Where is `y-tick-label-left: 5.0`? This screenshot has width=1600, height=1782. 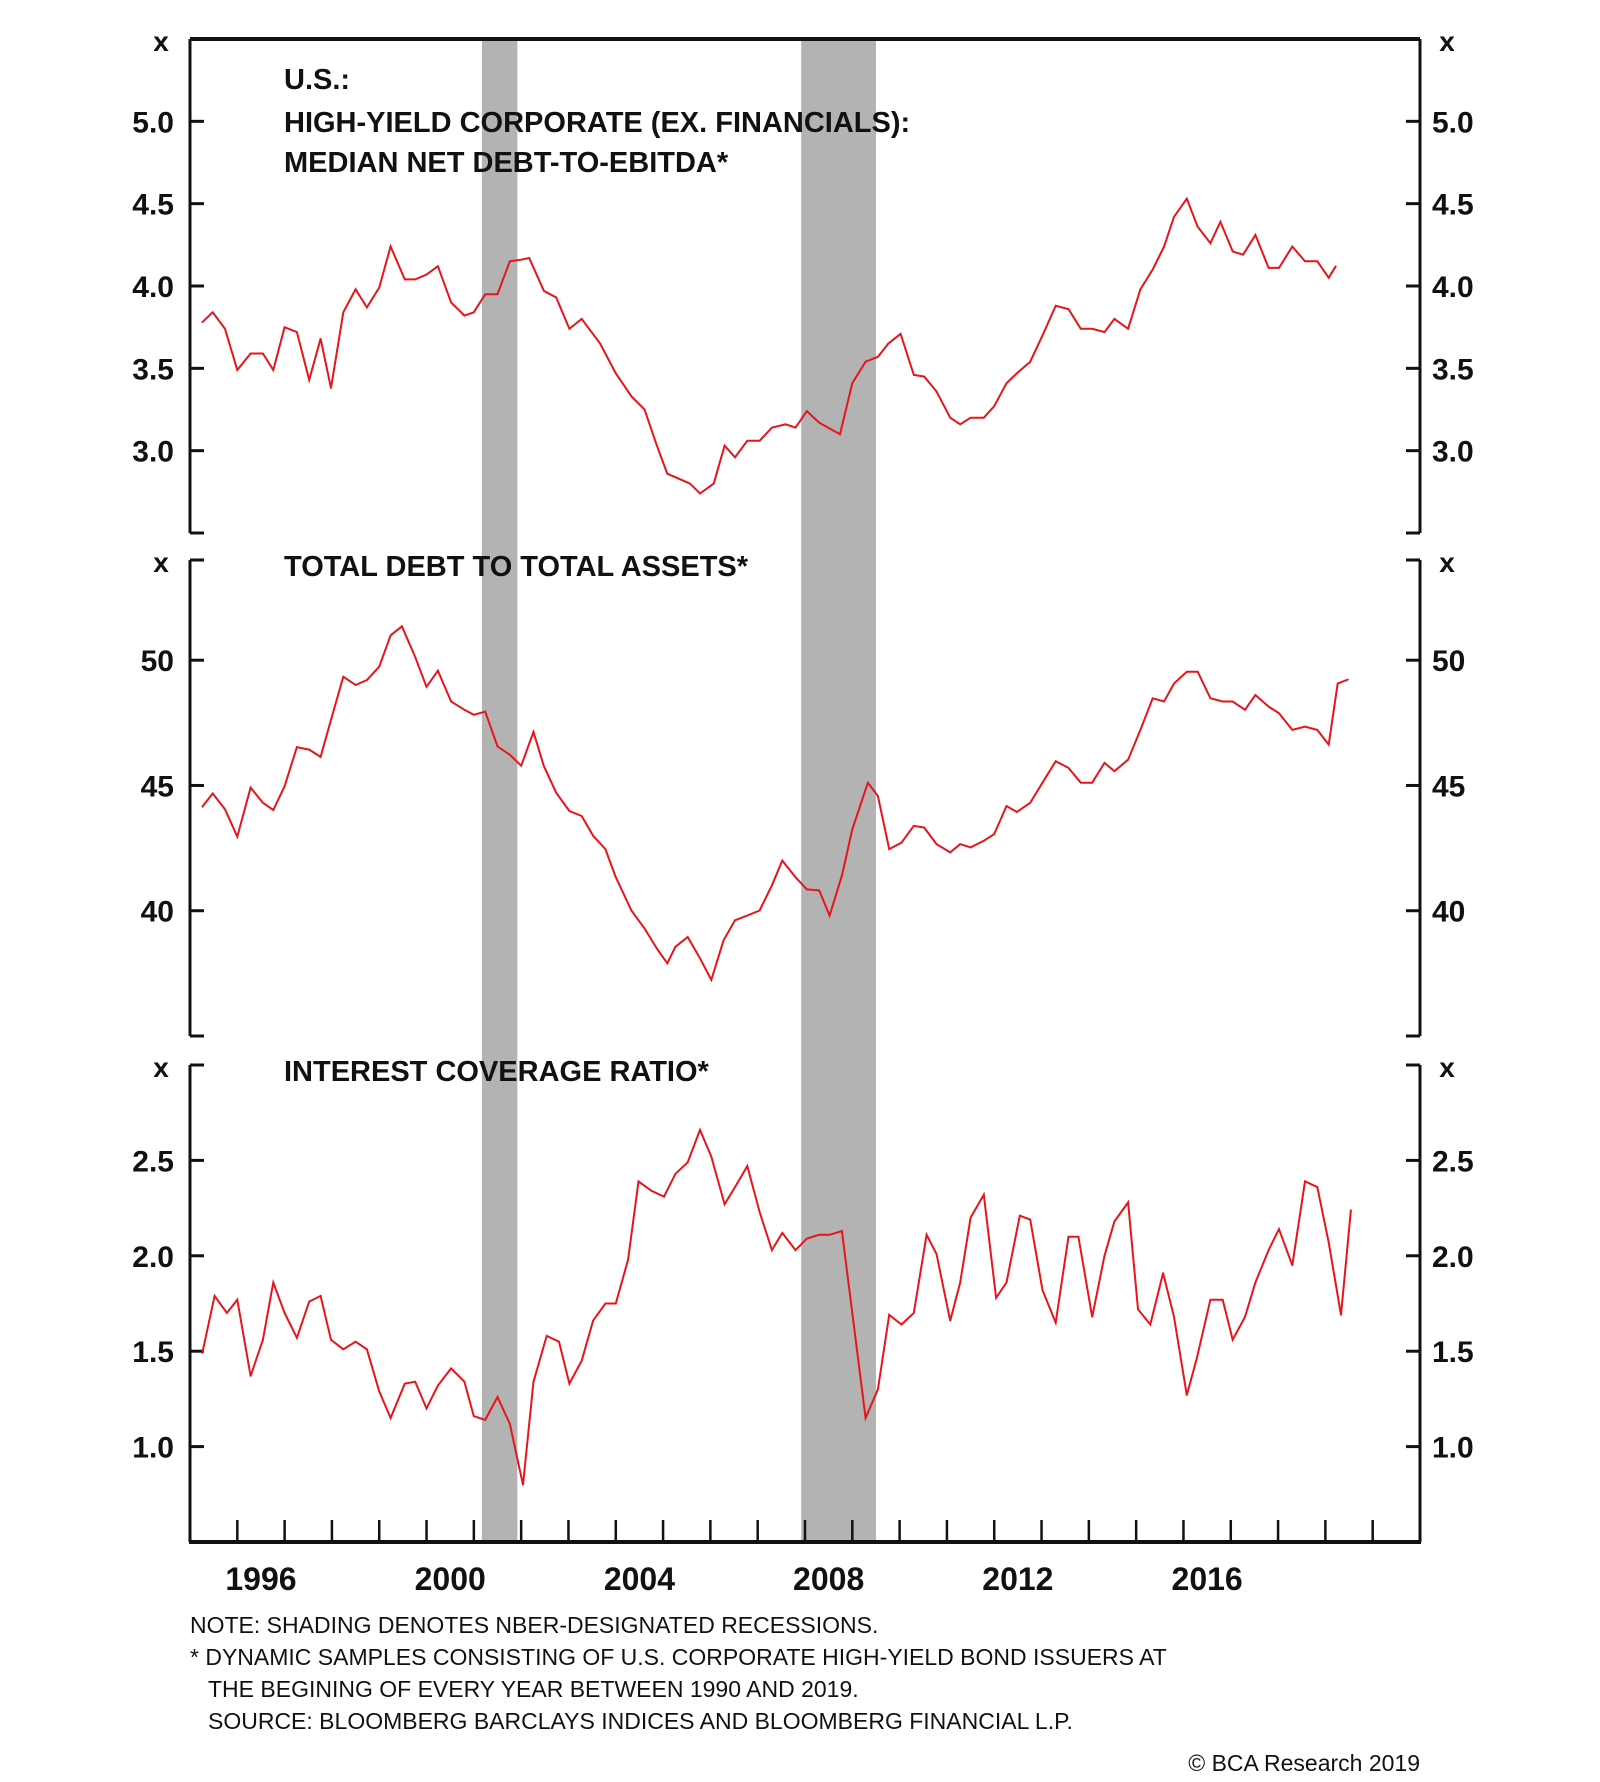
y-tick-label-left: 5.0 is located at coordinates (153, 122).